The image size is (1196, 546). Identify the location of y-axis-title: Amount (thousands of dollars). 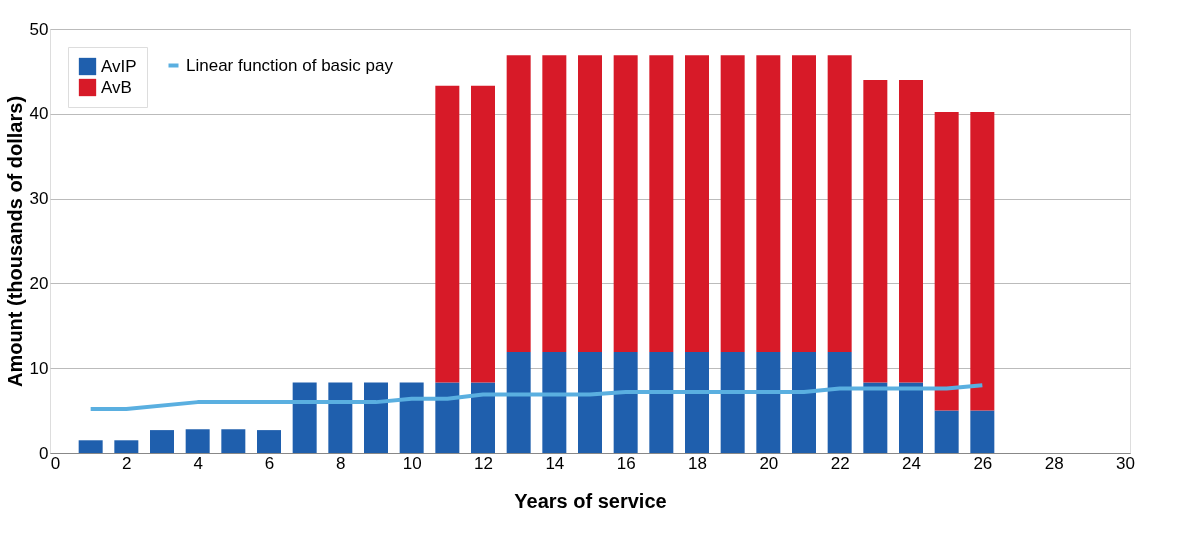
(14, 241).